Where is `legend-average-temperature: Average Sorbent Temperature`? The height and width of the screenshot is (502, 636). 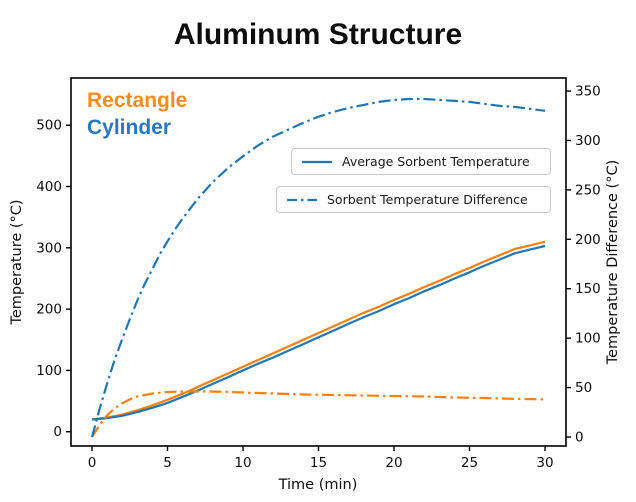
legend-average-temperature: Average Sorbent Temperature is located at coordinates (421, 161).